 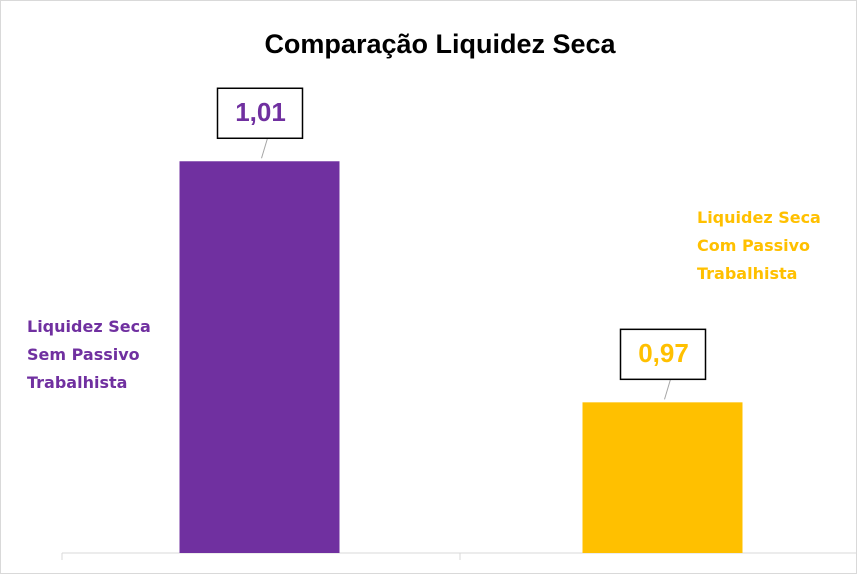 I want to click on data-label: 0,97, so click(x=663, y=353).